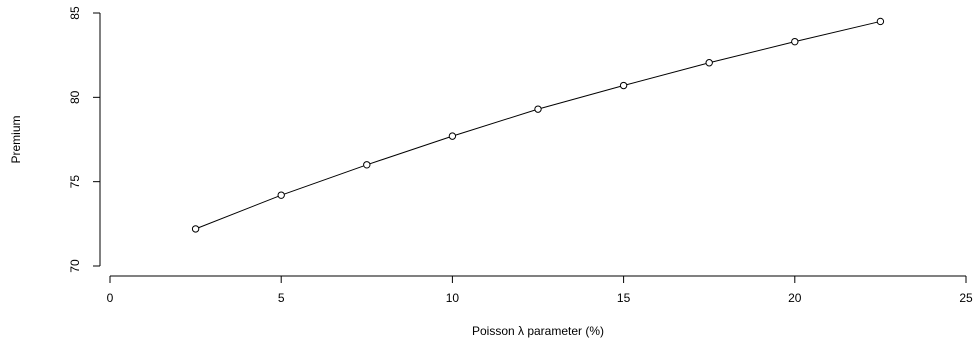  What do you see at coordinates (75, 97) in the screenshot?
I see `y-tick-label: 80` at bounding box center [75, 97].